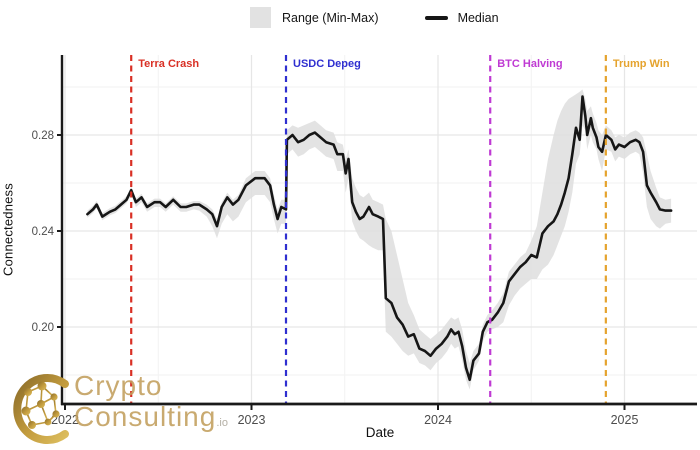  I want to click on event-label: USDC Depeg, so click(327, 64).